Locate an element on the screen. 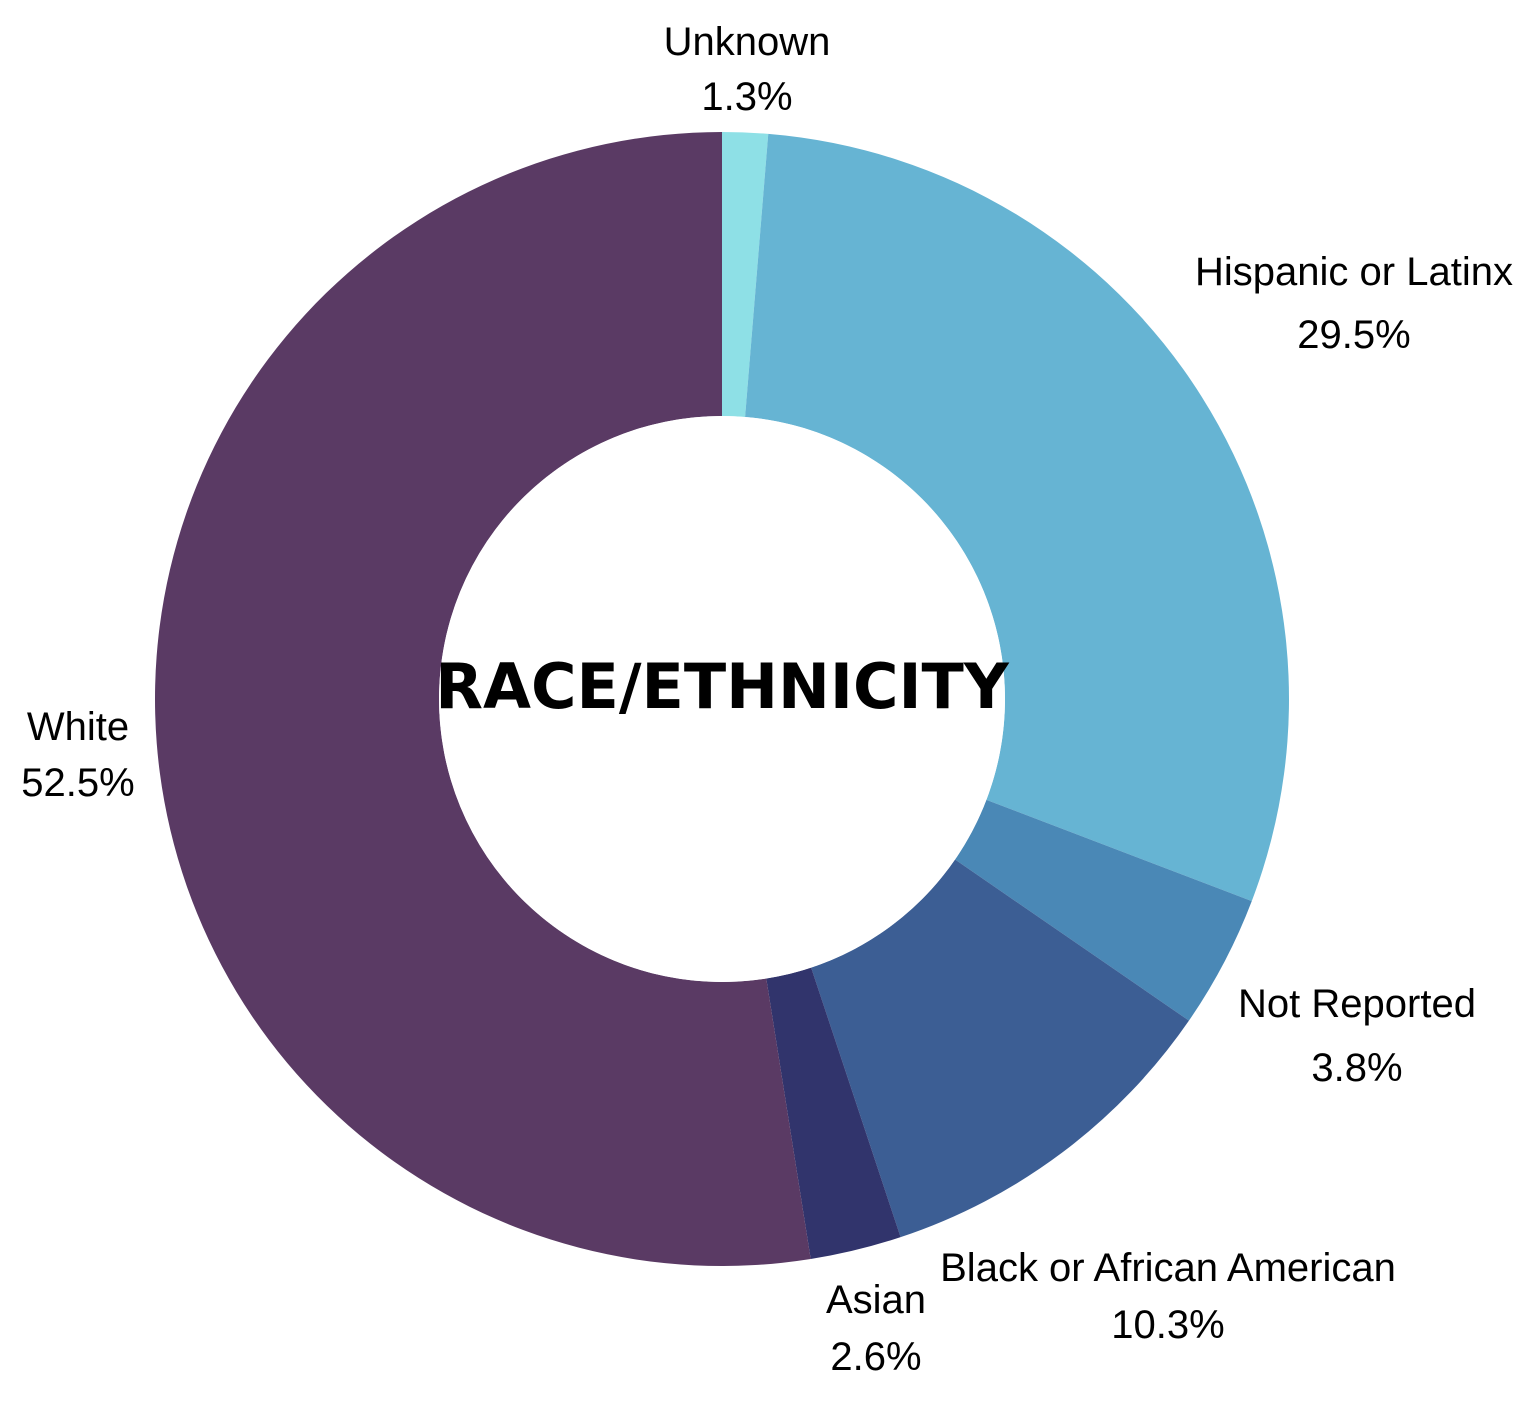  label-not-reported: Not Reported is located at coordinates (1357, 1004).